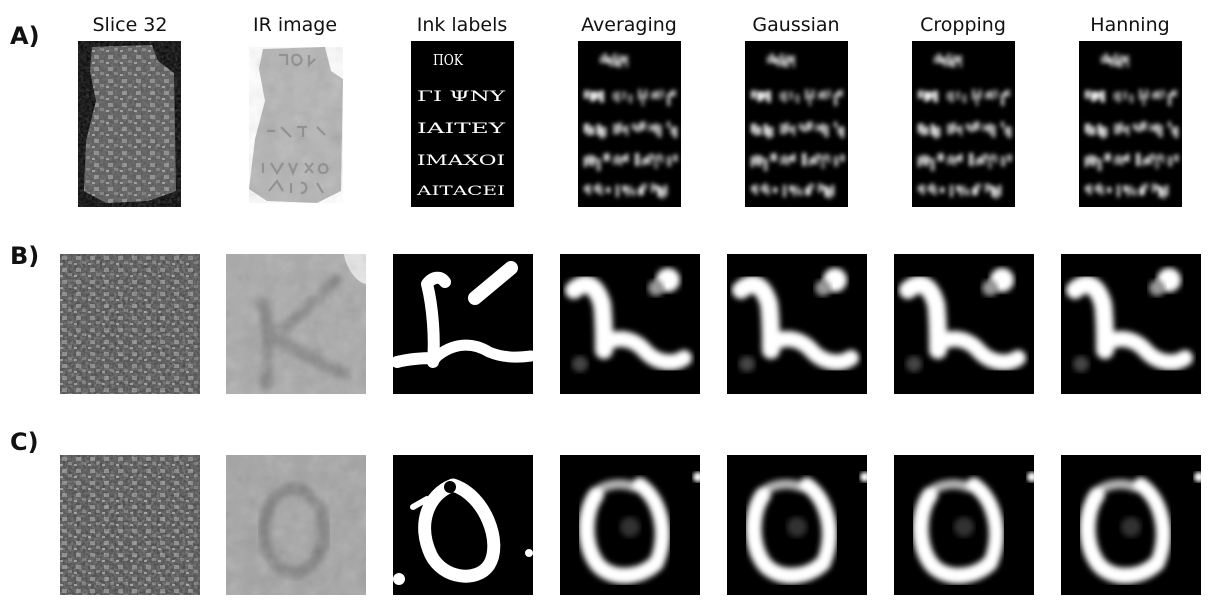 The width and height of the screenshot is (1216, 612). I want to click on ink-label-line: ΙΑΙΤΕΥ, so click(461, 129).